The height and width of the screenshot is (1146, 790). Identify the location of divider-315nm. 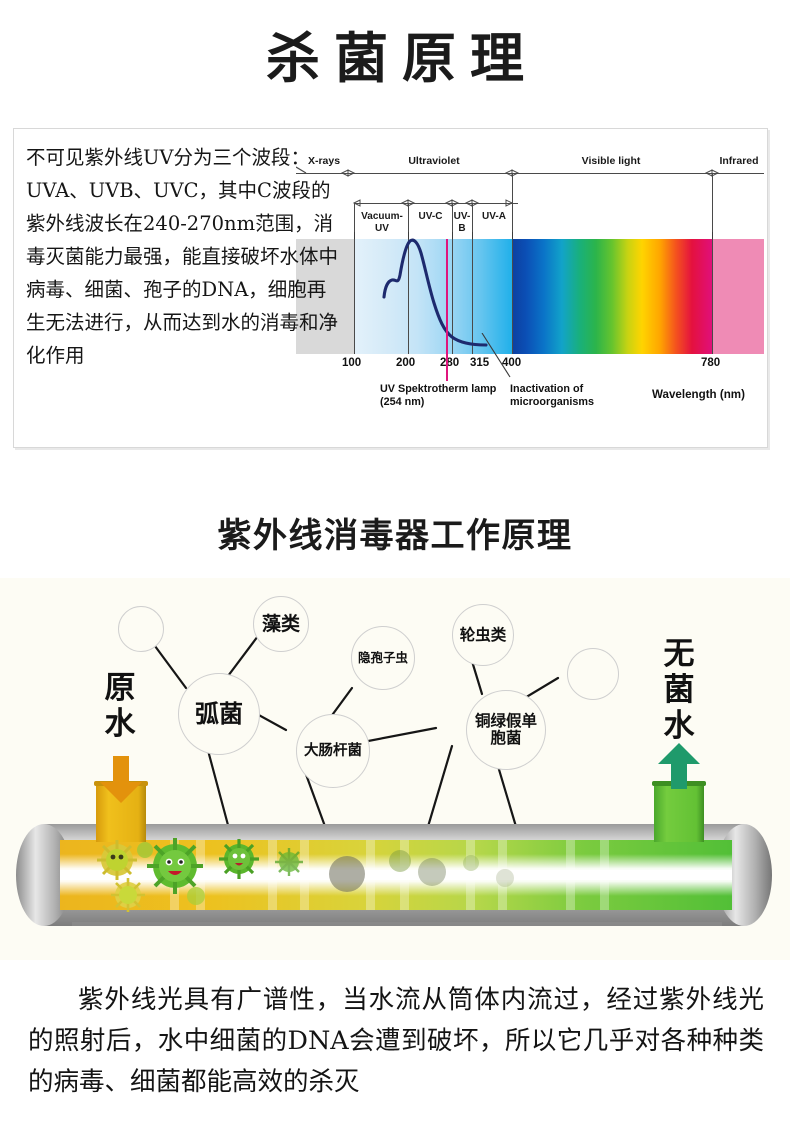
(472, 278).